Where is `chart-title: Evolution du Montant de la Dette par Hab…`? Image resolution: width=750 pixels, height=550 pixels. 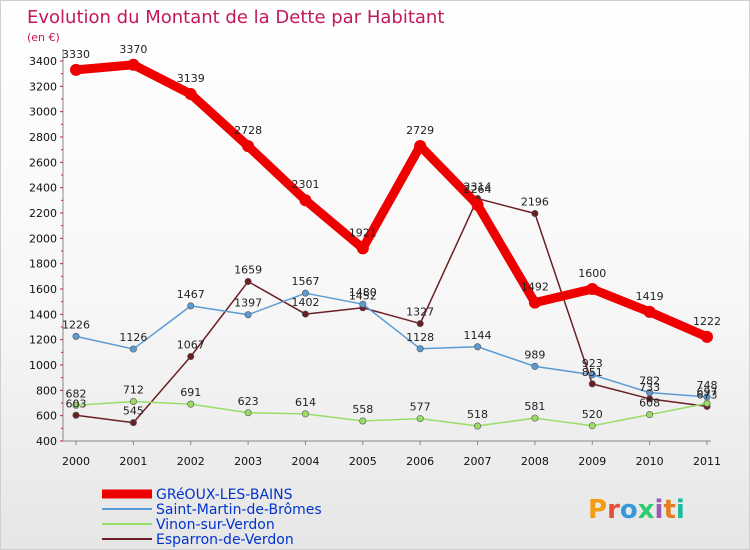 chart-title: Evolution du Montant de la Dette par Hab… is located at coordinates (235, 17).